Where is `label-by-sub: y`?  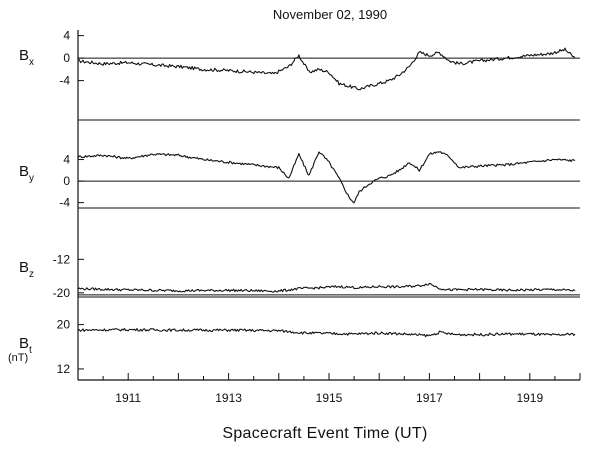 label-by-sub: y is located at coordinates (31, 178).